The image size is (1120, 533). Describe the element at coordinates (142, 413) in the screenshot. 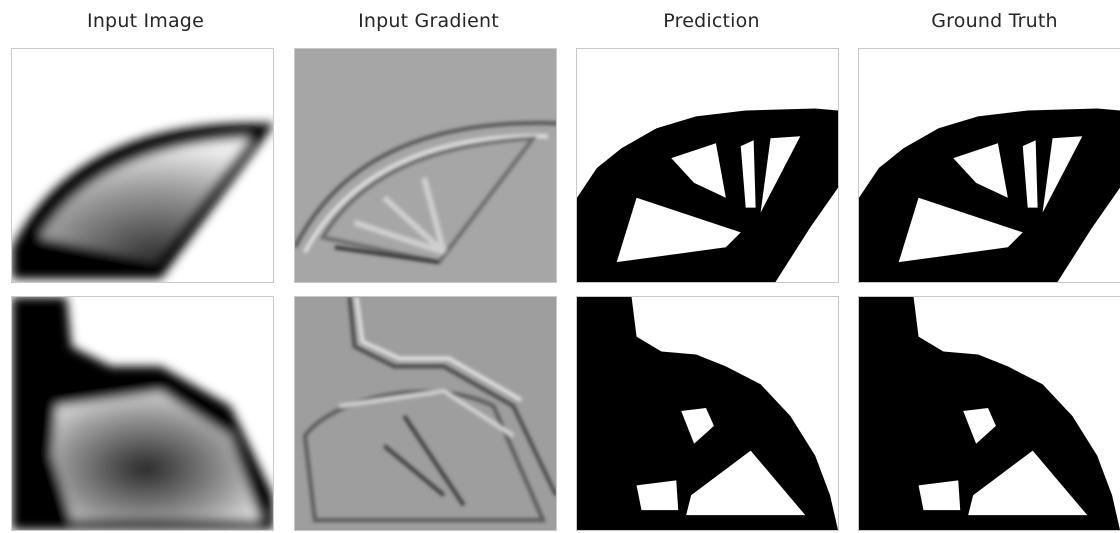

I see `row2-input-image` at that location.